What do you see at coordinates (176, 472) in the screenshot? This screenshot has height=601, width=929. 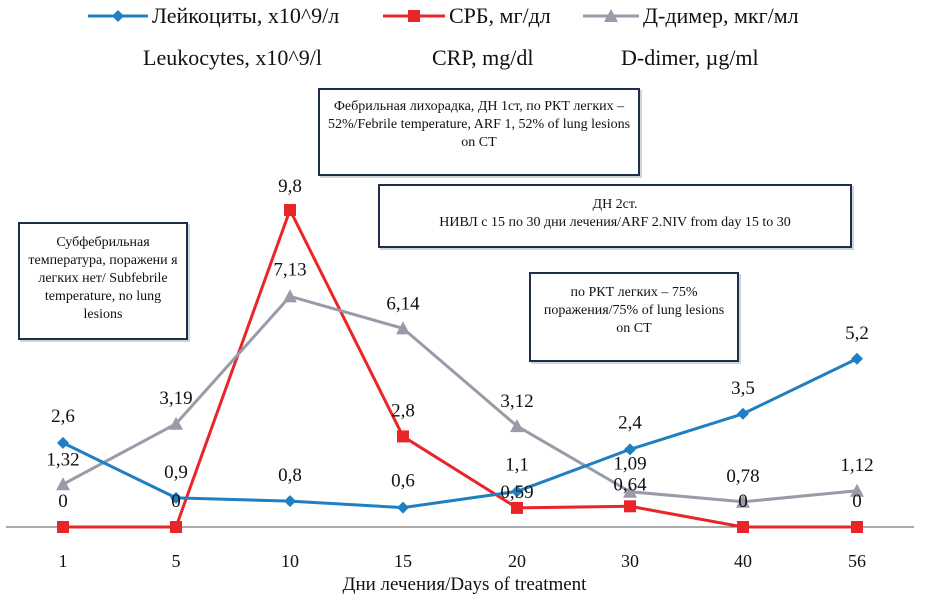 I see `data-label-leukocytes: 0,9` at bounding box center [176, 472].